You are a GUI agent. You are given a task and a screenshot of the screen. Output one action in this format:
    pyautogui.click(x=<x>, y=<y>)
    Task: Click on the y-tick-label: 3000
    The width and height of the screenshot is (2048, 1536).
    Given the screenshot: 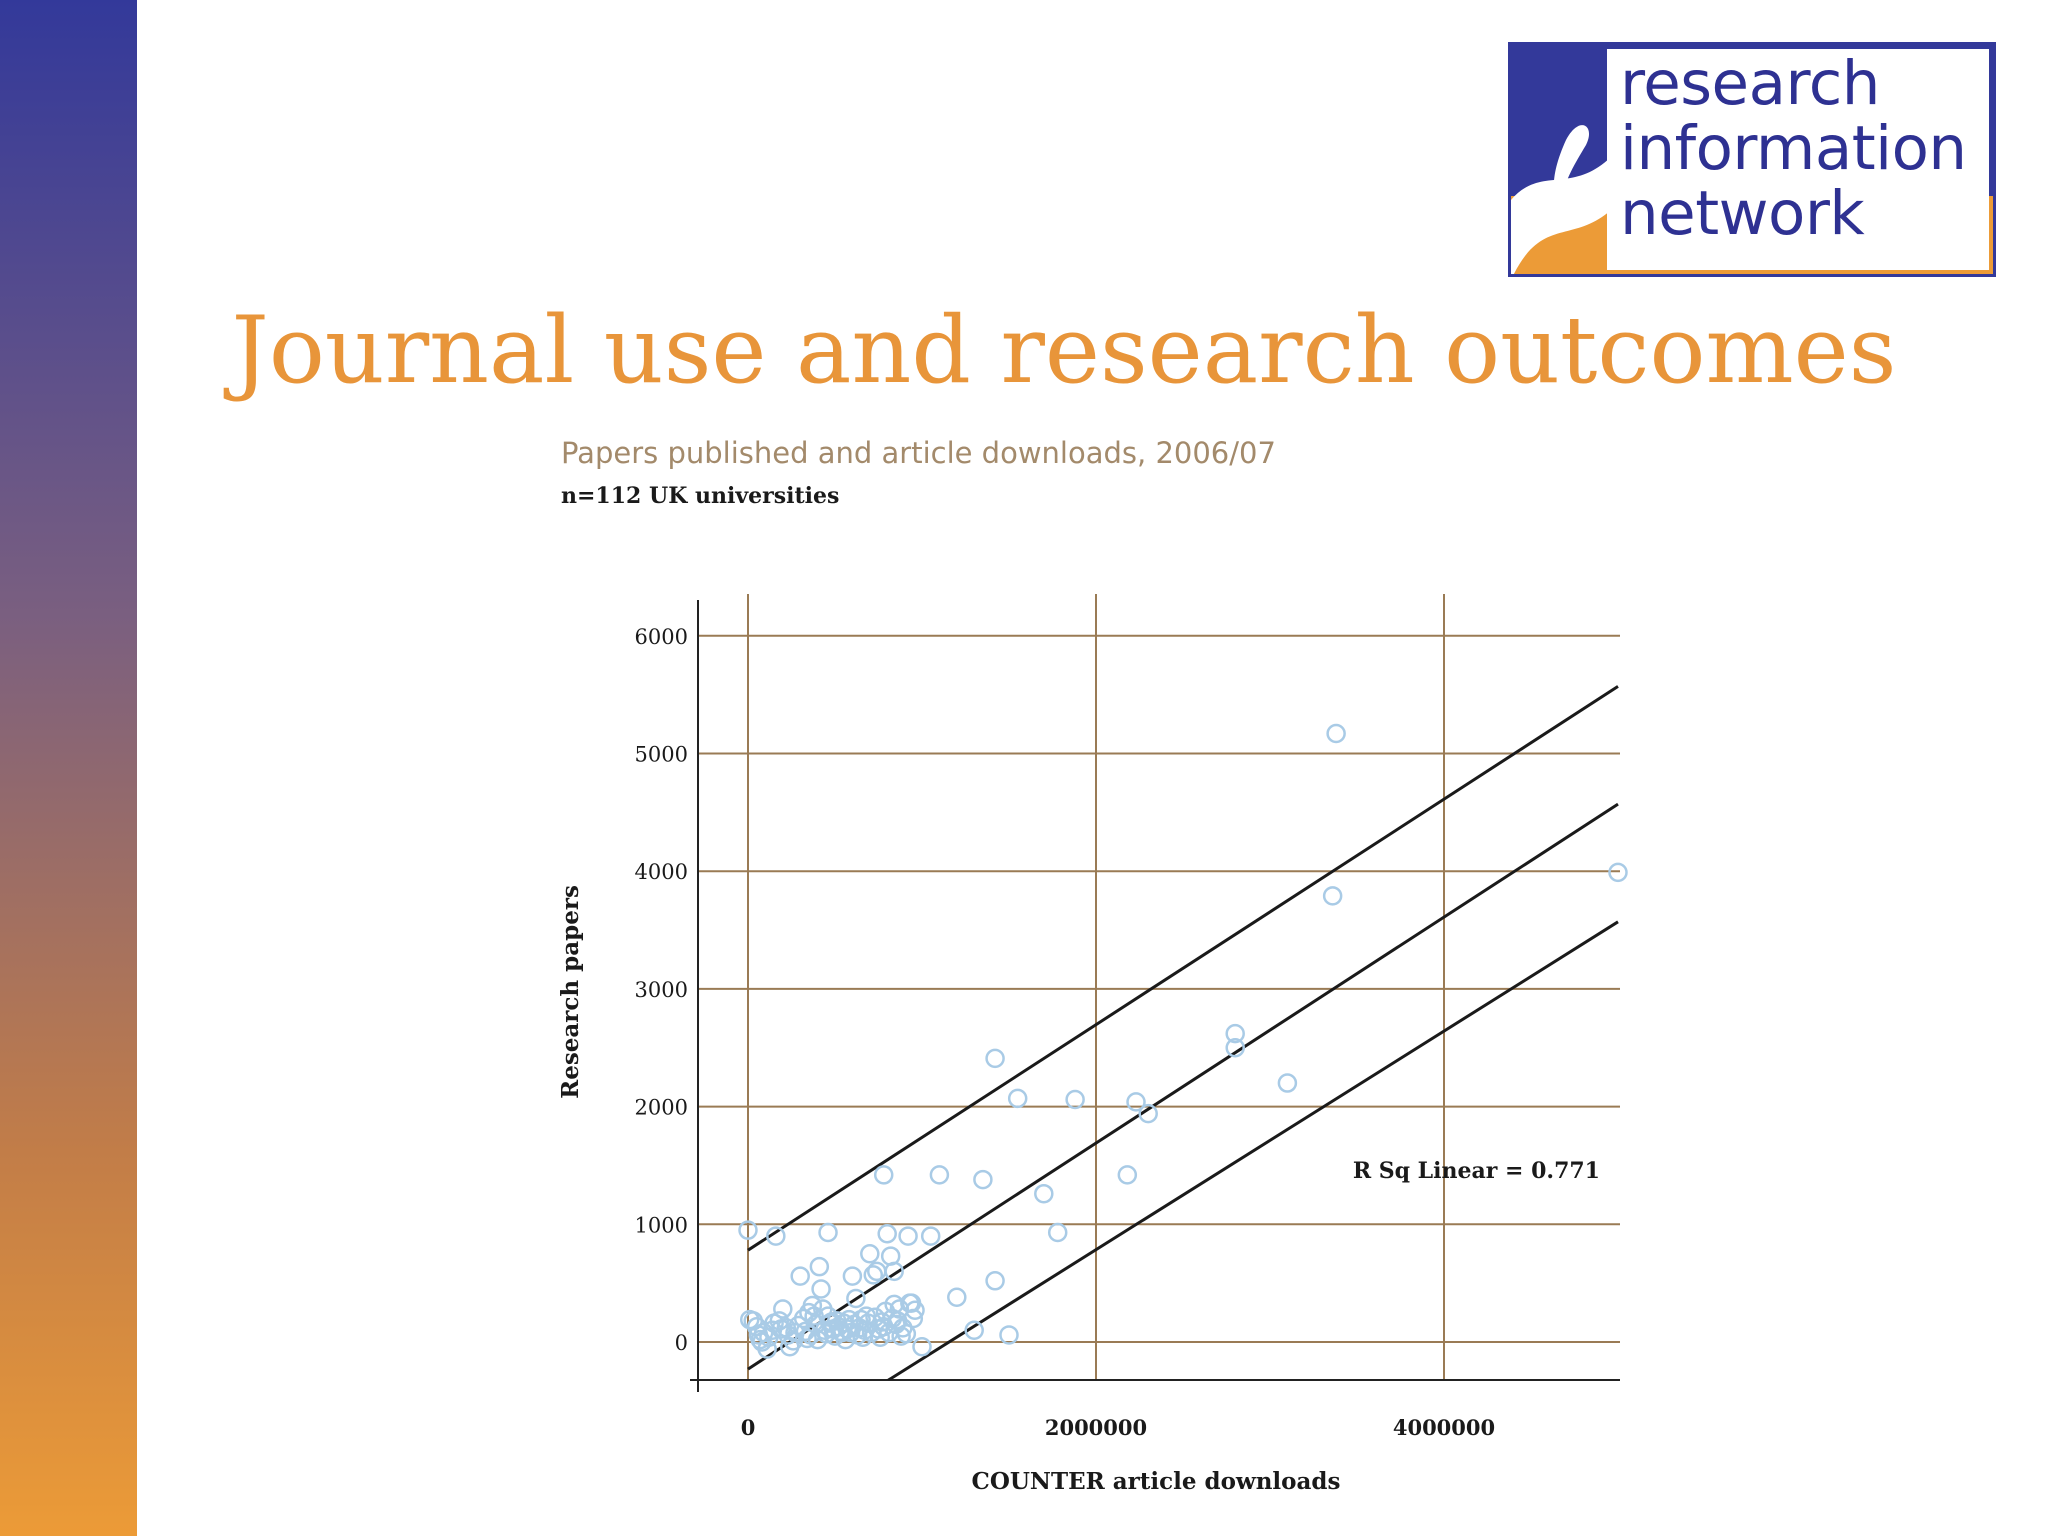 What is the action you would take?
    pyautogui.click(x=661, y=990)
    